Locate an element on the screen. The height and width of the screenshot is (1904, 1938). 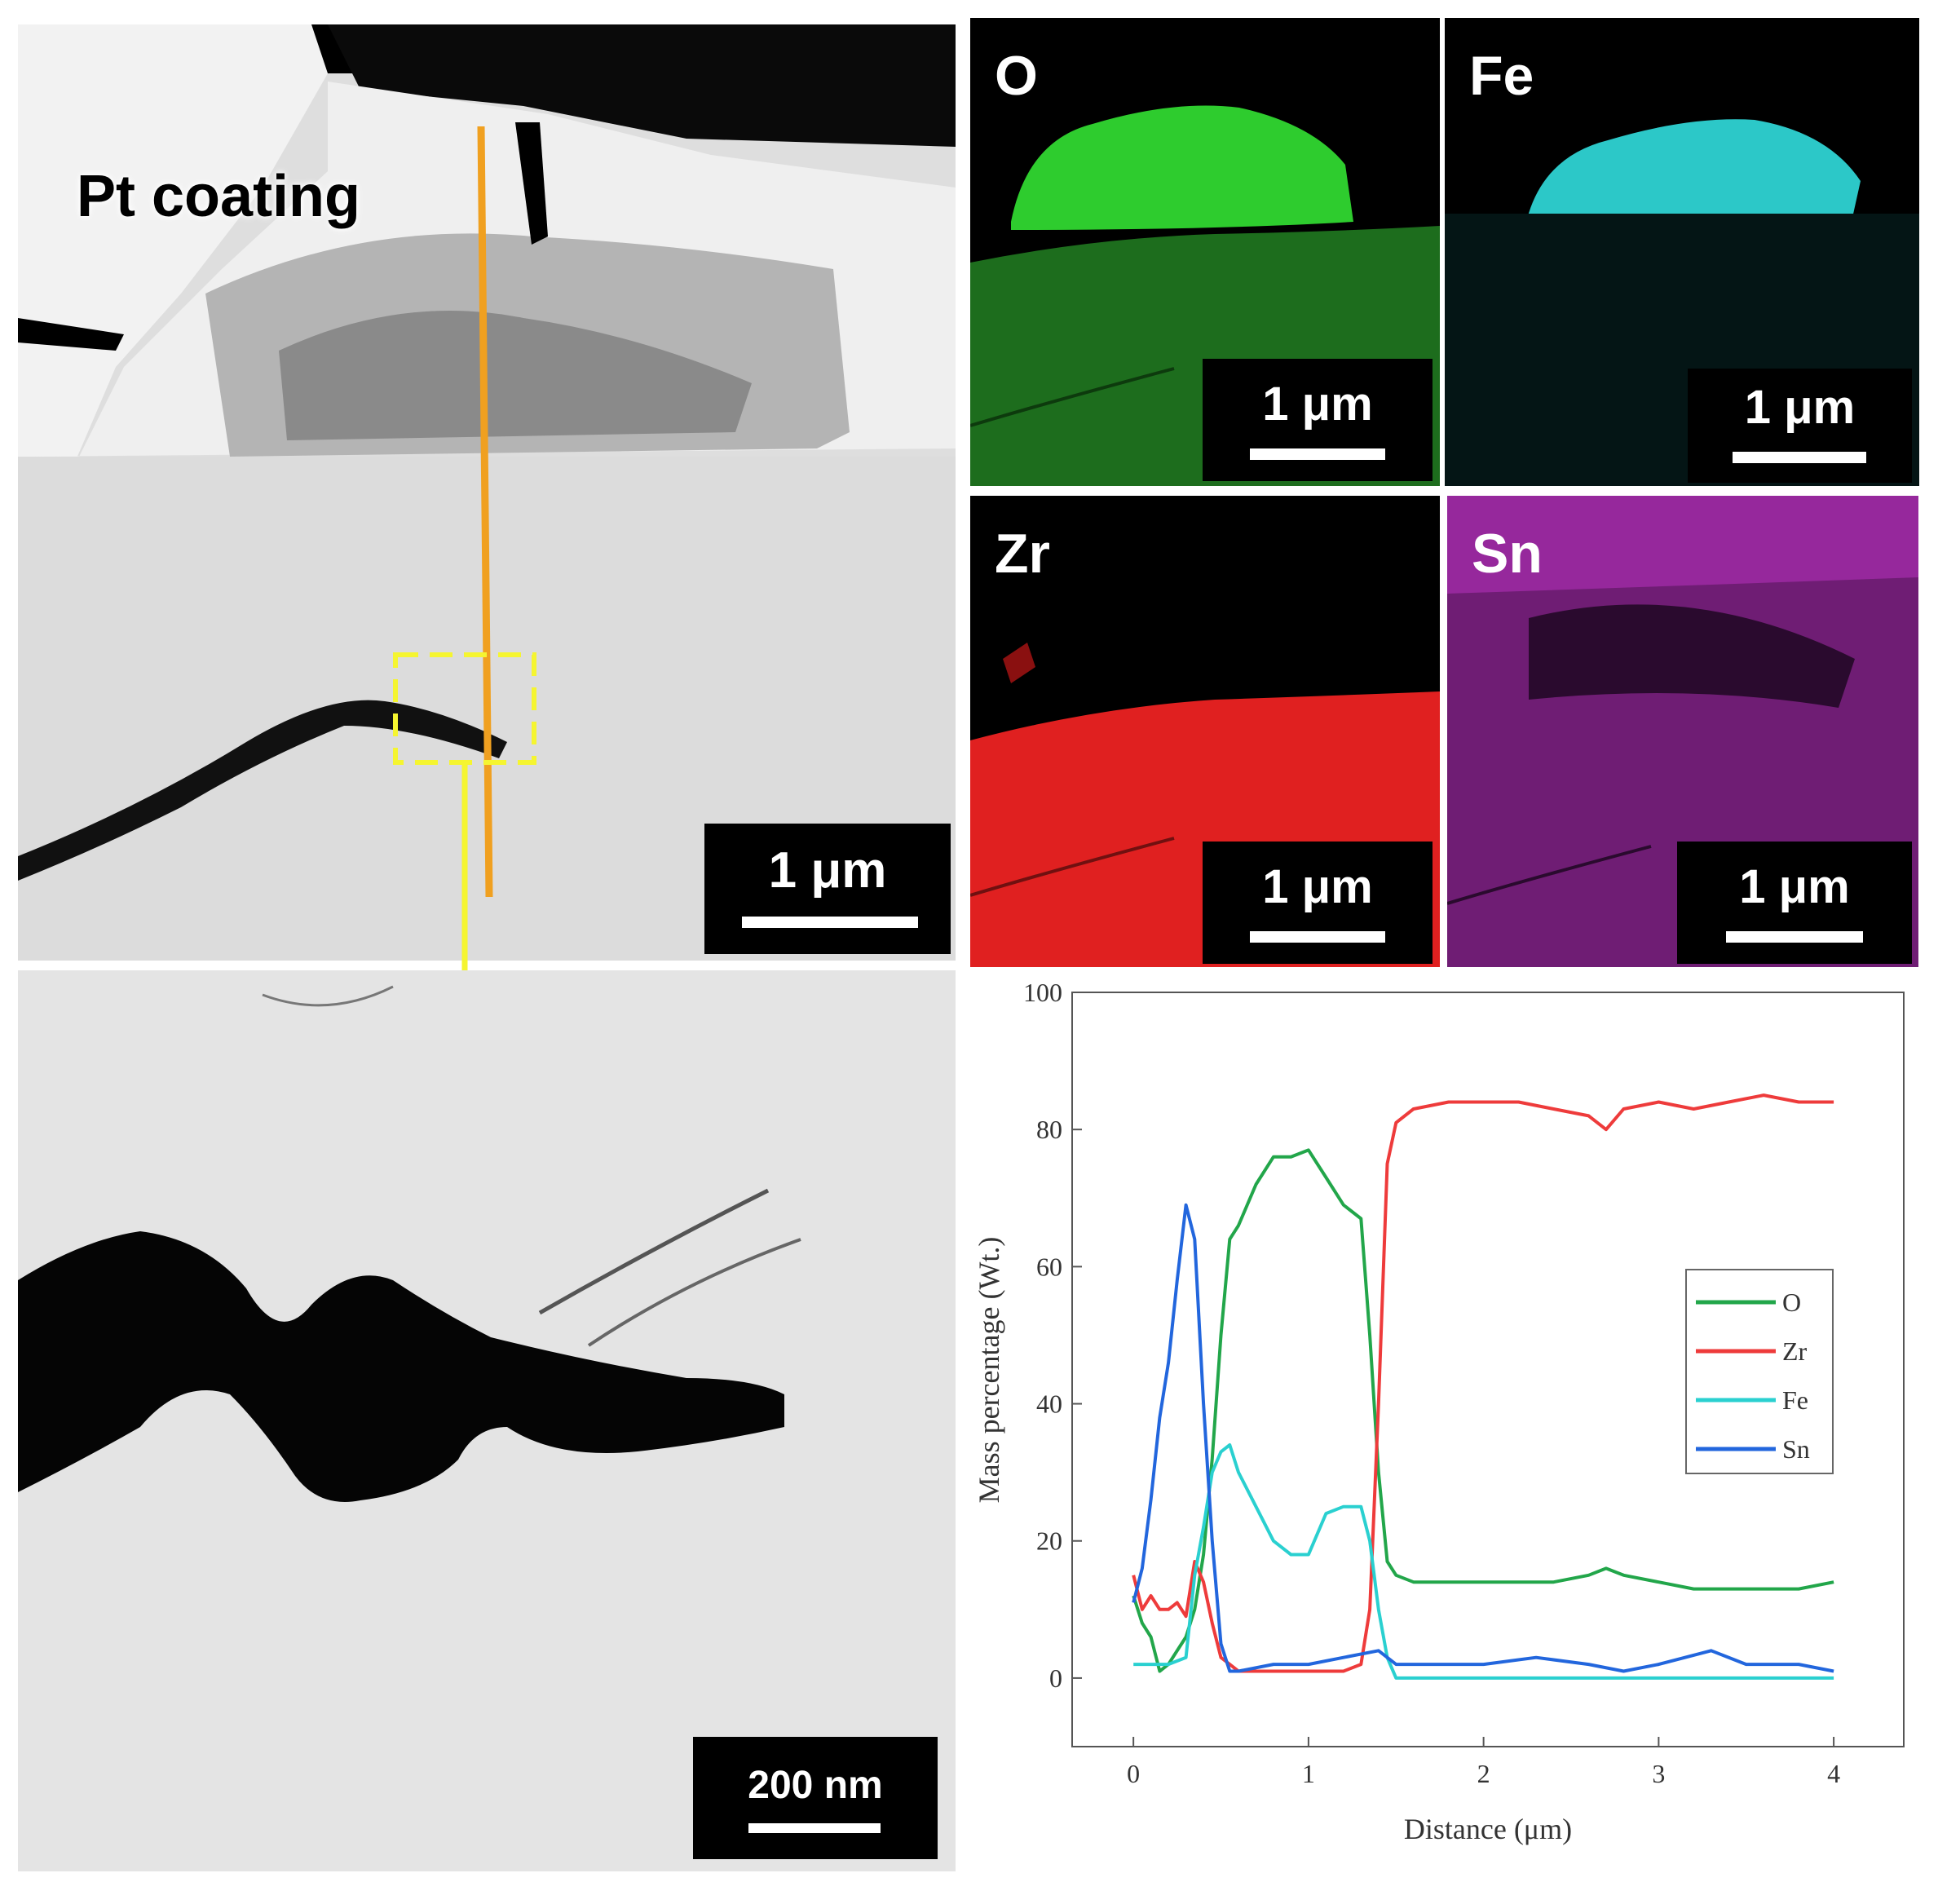
scale-bar-sn: 1 μm is located at coordinates (1795, 903).